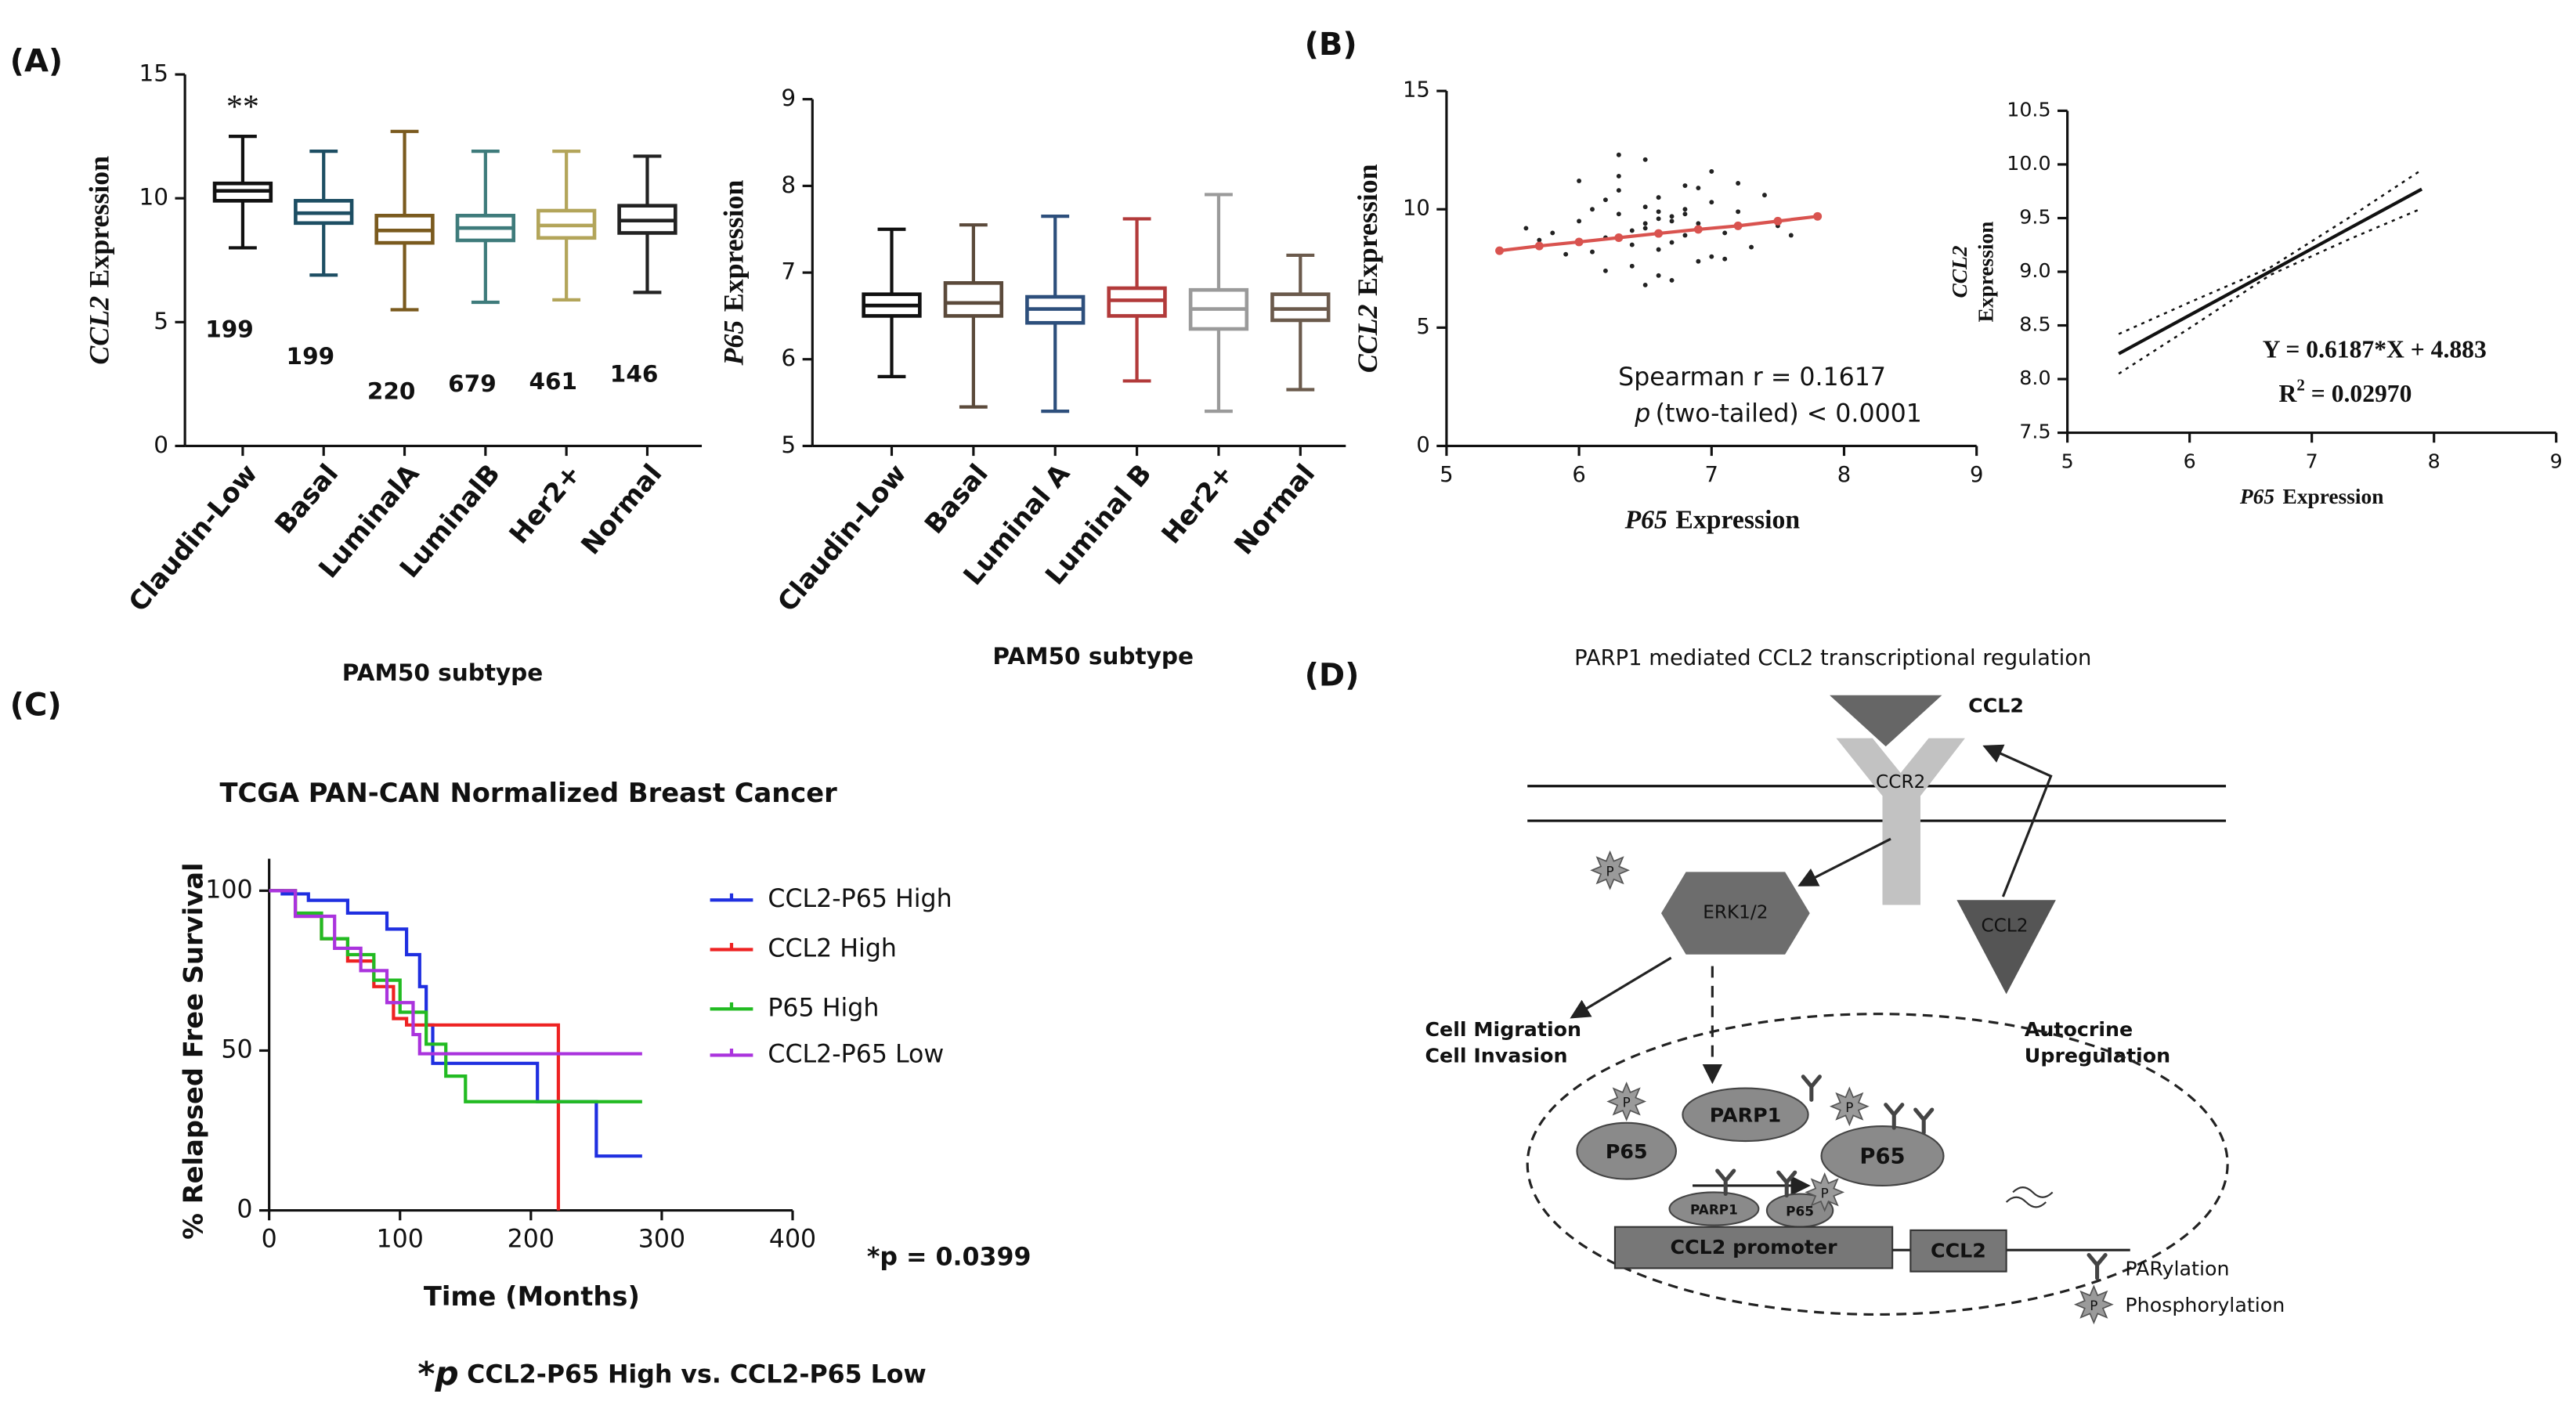 Image resolution: width=2576 pixels, height=1412 pixels. Describe the element at coordinates (1886, 721) in the screenshot. I see `ligand` at that location.